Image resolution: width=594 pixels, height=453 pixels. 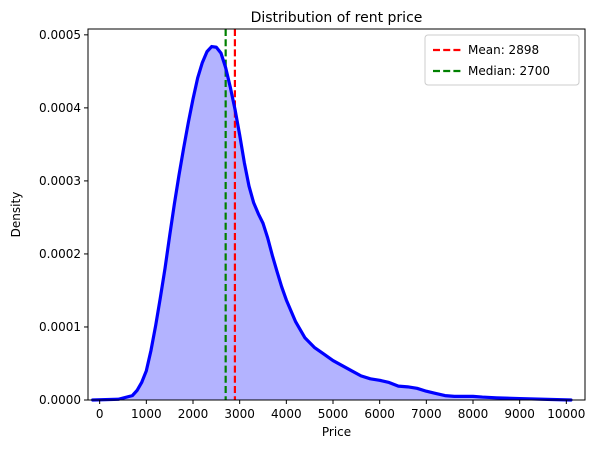 I want to click on x-tick-label: 3000, so click(x=239, y=414).